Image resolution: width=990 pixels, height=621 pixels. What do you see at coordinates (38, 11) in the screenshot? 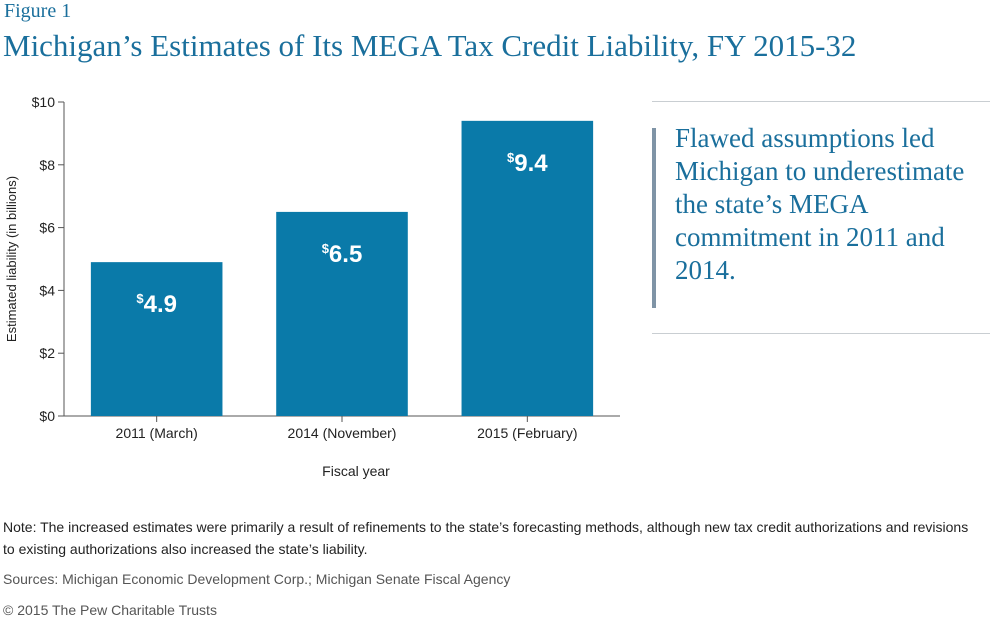
I see `figure-label: Figure 1` at bounding box center [38, 11].